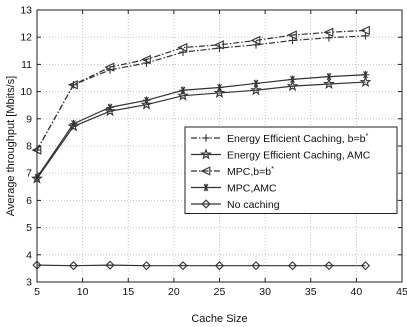 Image resolution: width=407 pixels, height=327 pixels. I want to click on x-axis-label: Cache Size, so click(219, 319).